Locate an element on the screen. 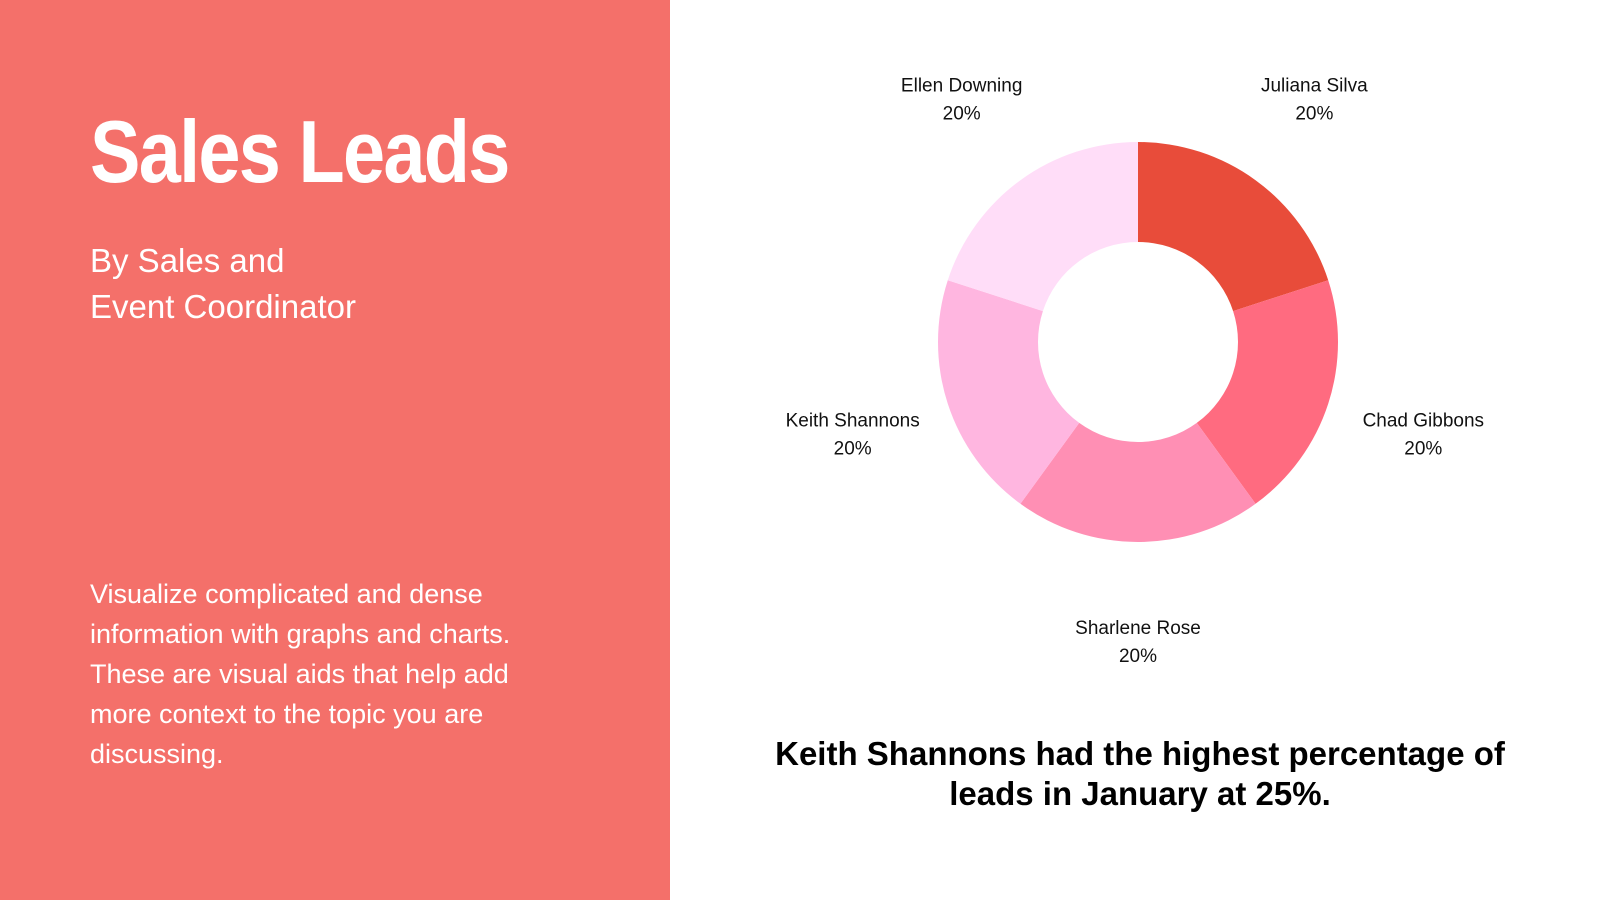 The height and width of the screenshot is (900, 1600). slide-subtitle: By Sales and Event Coordinator is located at coordinates (223, 284).